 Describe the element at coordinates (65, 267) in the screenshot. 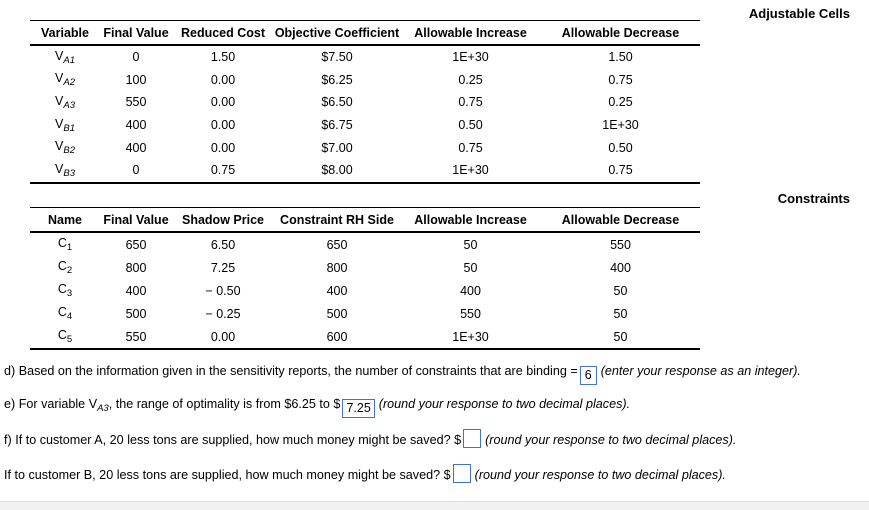

I see `constraint-name-cell: C2` at that location.